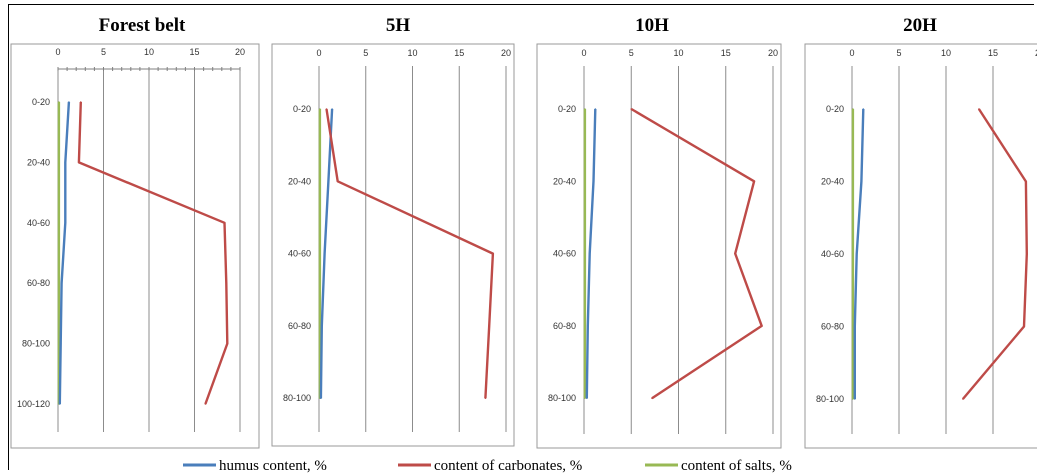 This screenshot has height=474, width=1037. Describe the element at coordinates (38, 223) in the screenshot. I see `depth-label: 40-60` at that location.